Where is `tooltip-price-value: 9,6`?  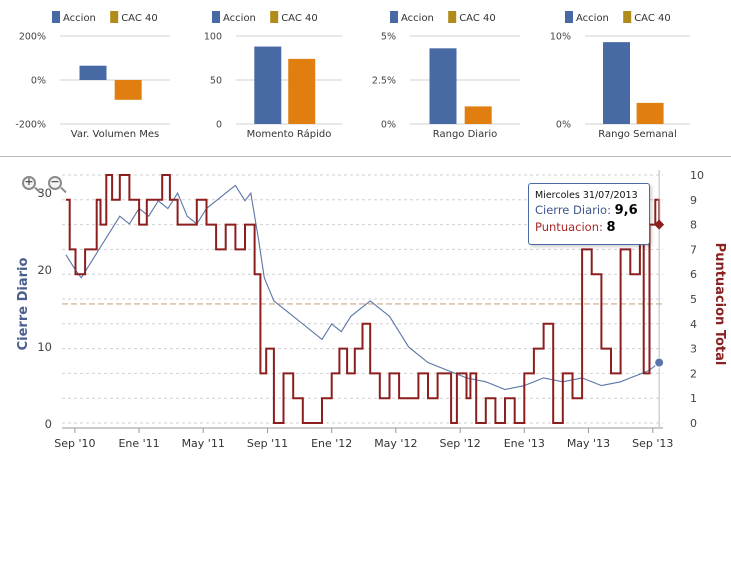 tooltip-price-value: 9,6 is located at coordinates (626, 210).